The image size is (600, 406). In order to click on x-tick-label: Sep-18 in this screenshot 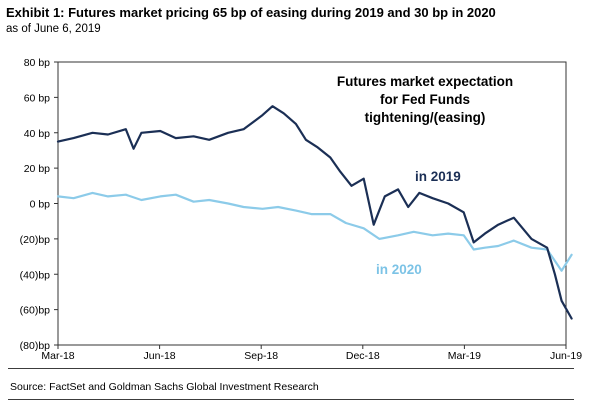, I will do `click(261, 356)`.